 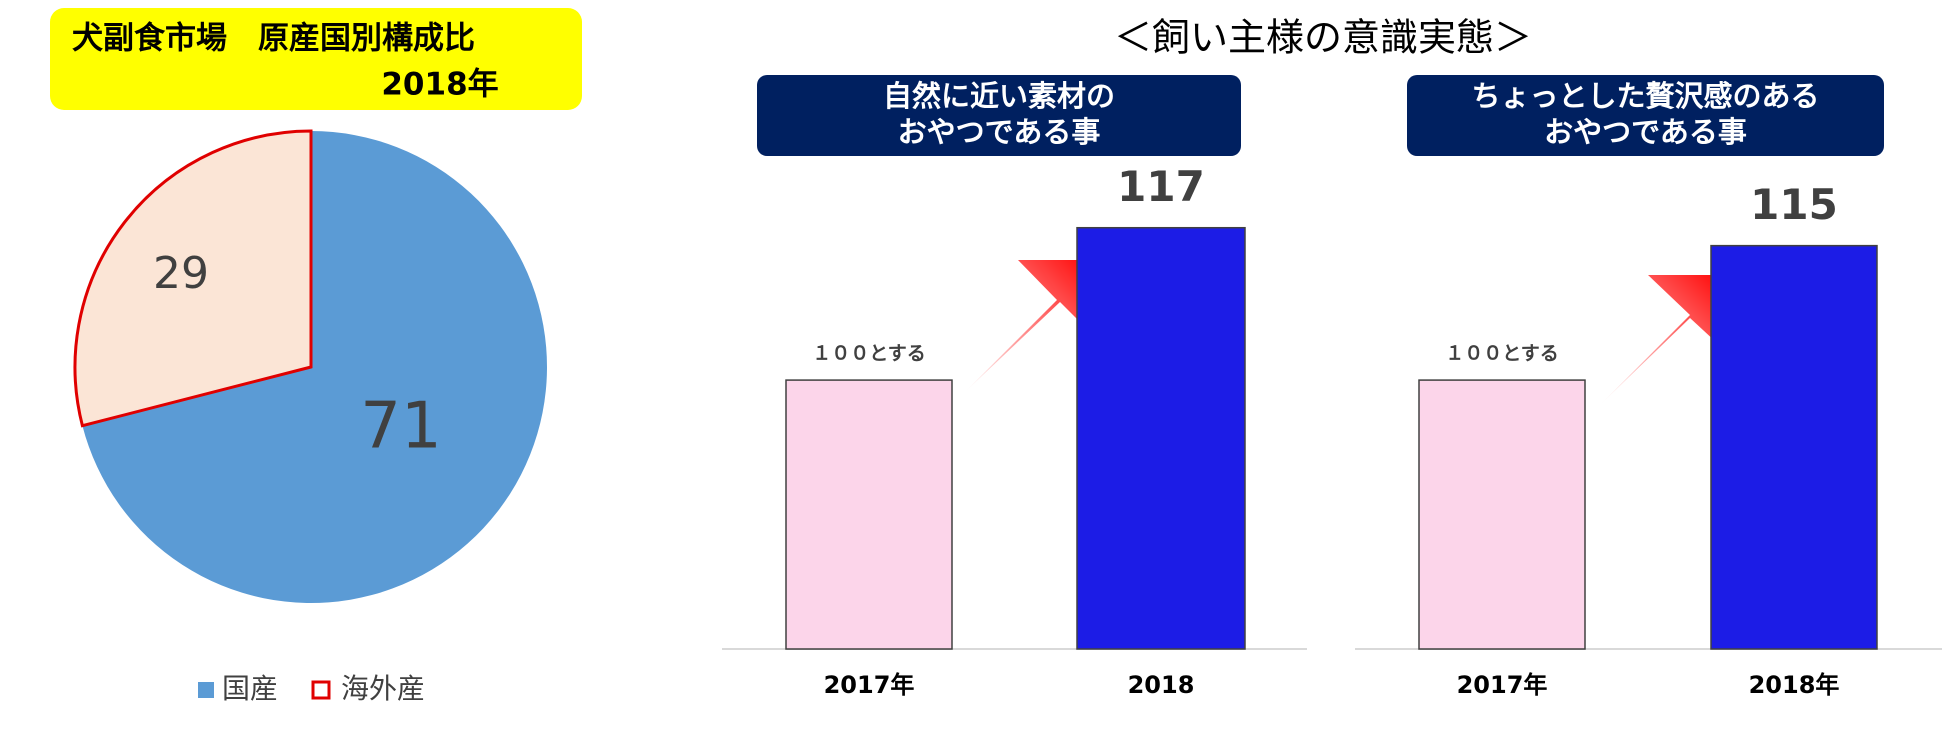 I want to click on data-label: 117, so click(x=1161, y=186).